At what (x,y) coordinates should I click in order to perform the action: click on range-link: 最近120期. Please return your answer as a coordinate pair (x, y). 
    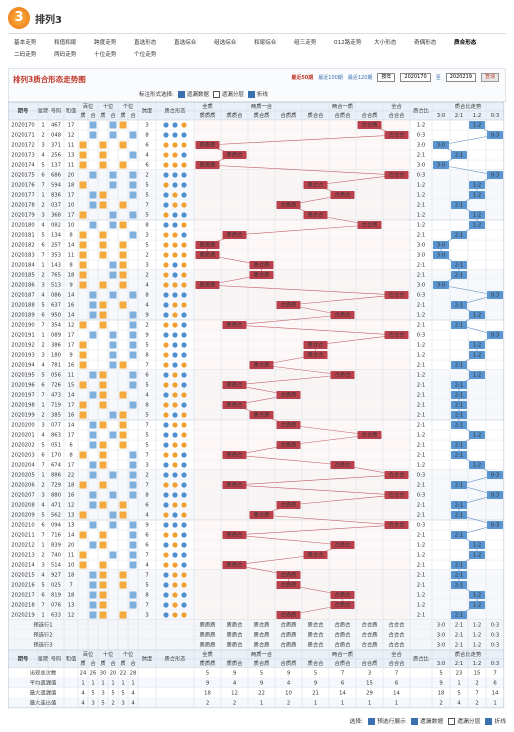
    Looking at the image, I should click on (360, 78).